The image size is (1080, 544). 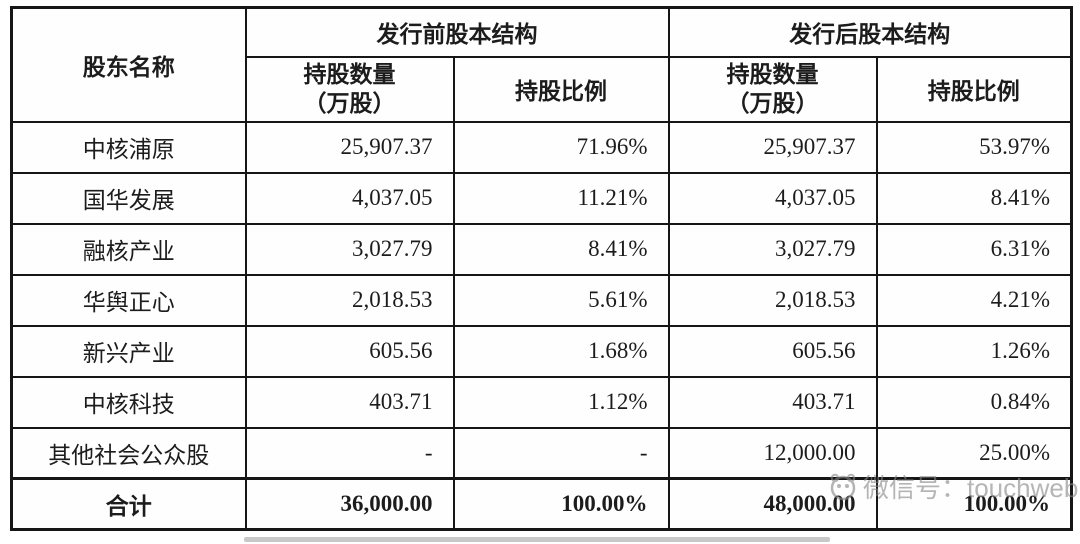 I want to click on table-row: 新兴产业 605.56 1.68% 605.56 1.26%, so click(x=541, y=351).